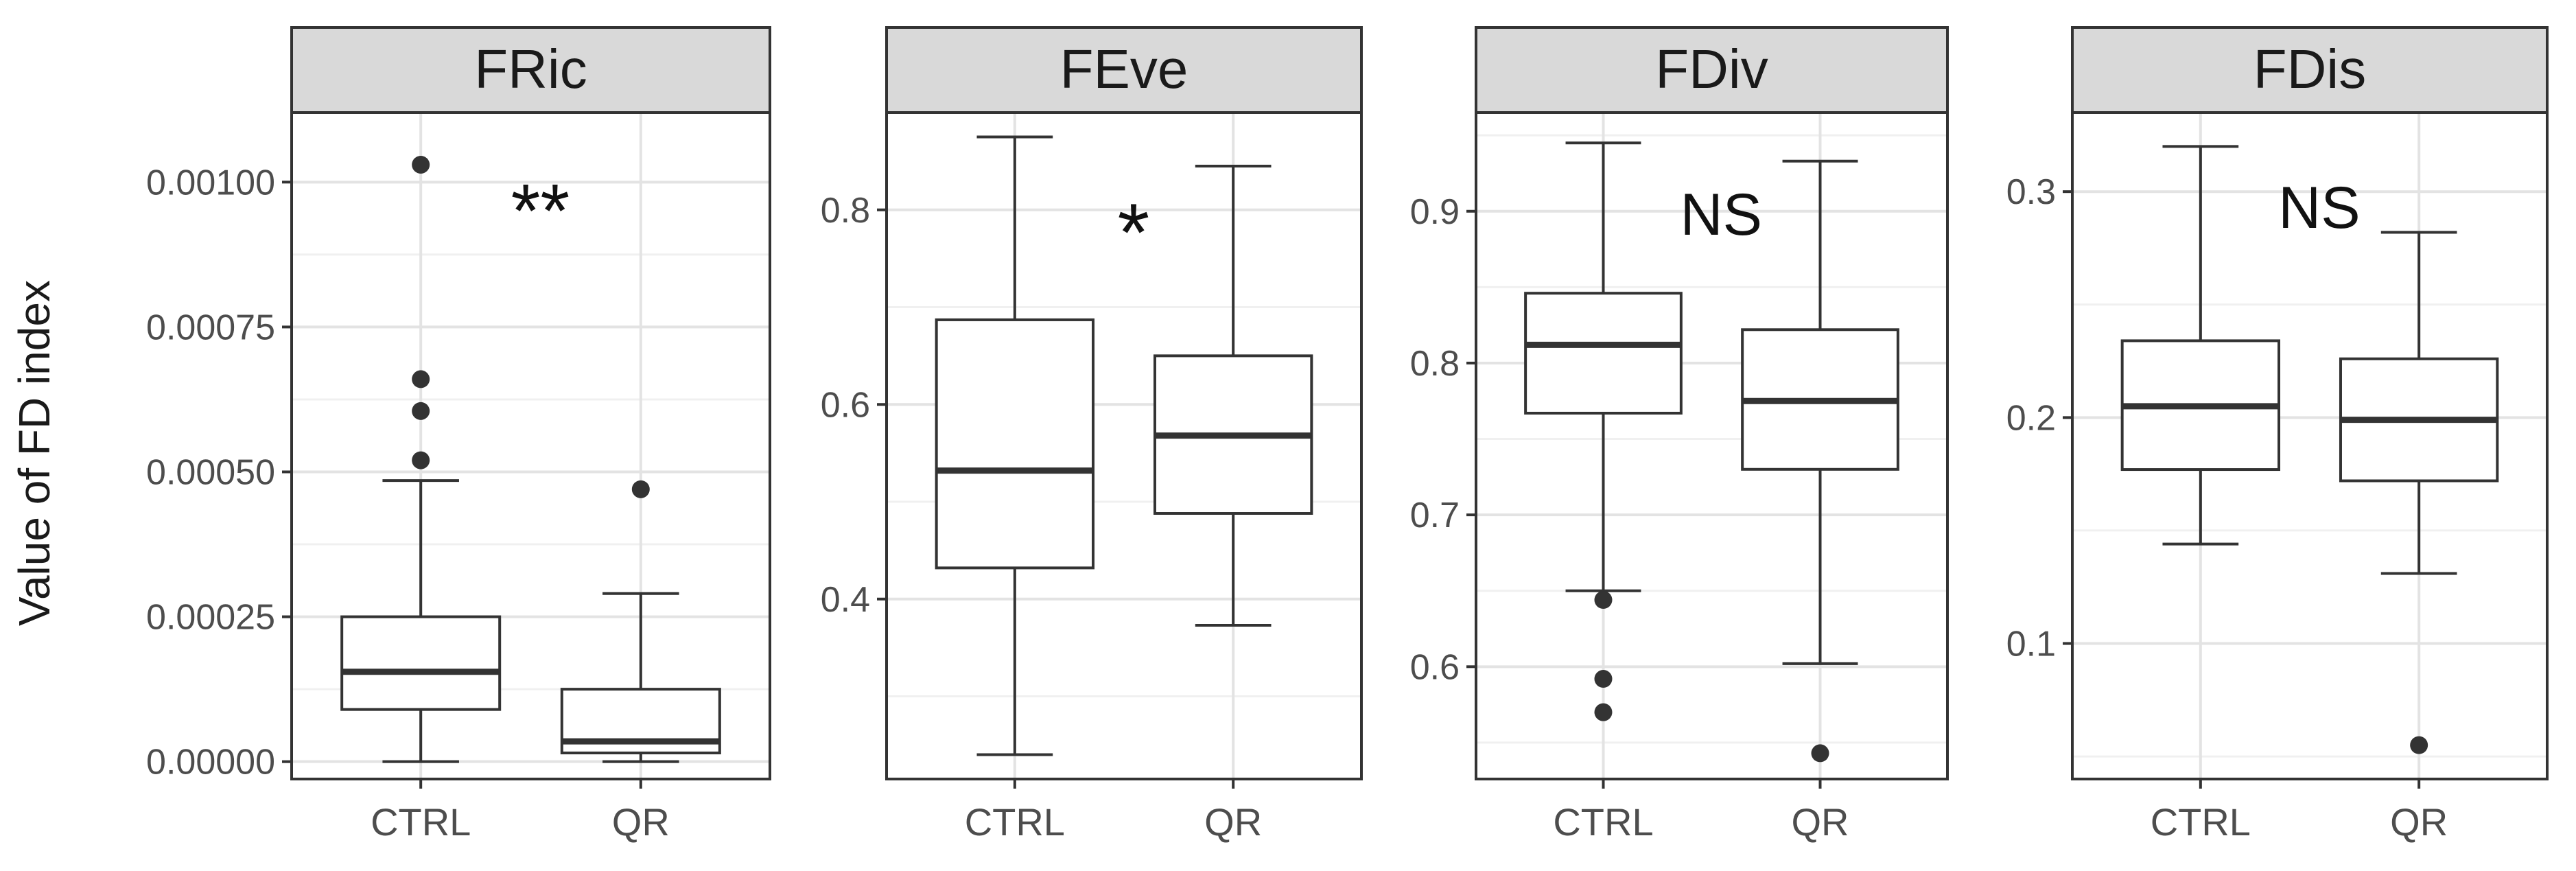 The width and height of the screenshot is (2576, 871). I want to click on y-tick-label: 0.2, so click(2031, 418).